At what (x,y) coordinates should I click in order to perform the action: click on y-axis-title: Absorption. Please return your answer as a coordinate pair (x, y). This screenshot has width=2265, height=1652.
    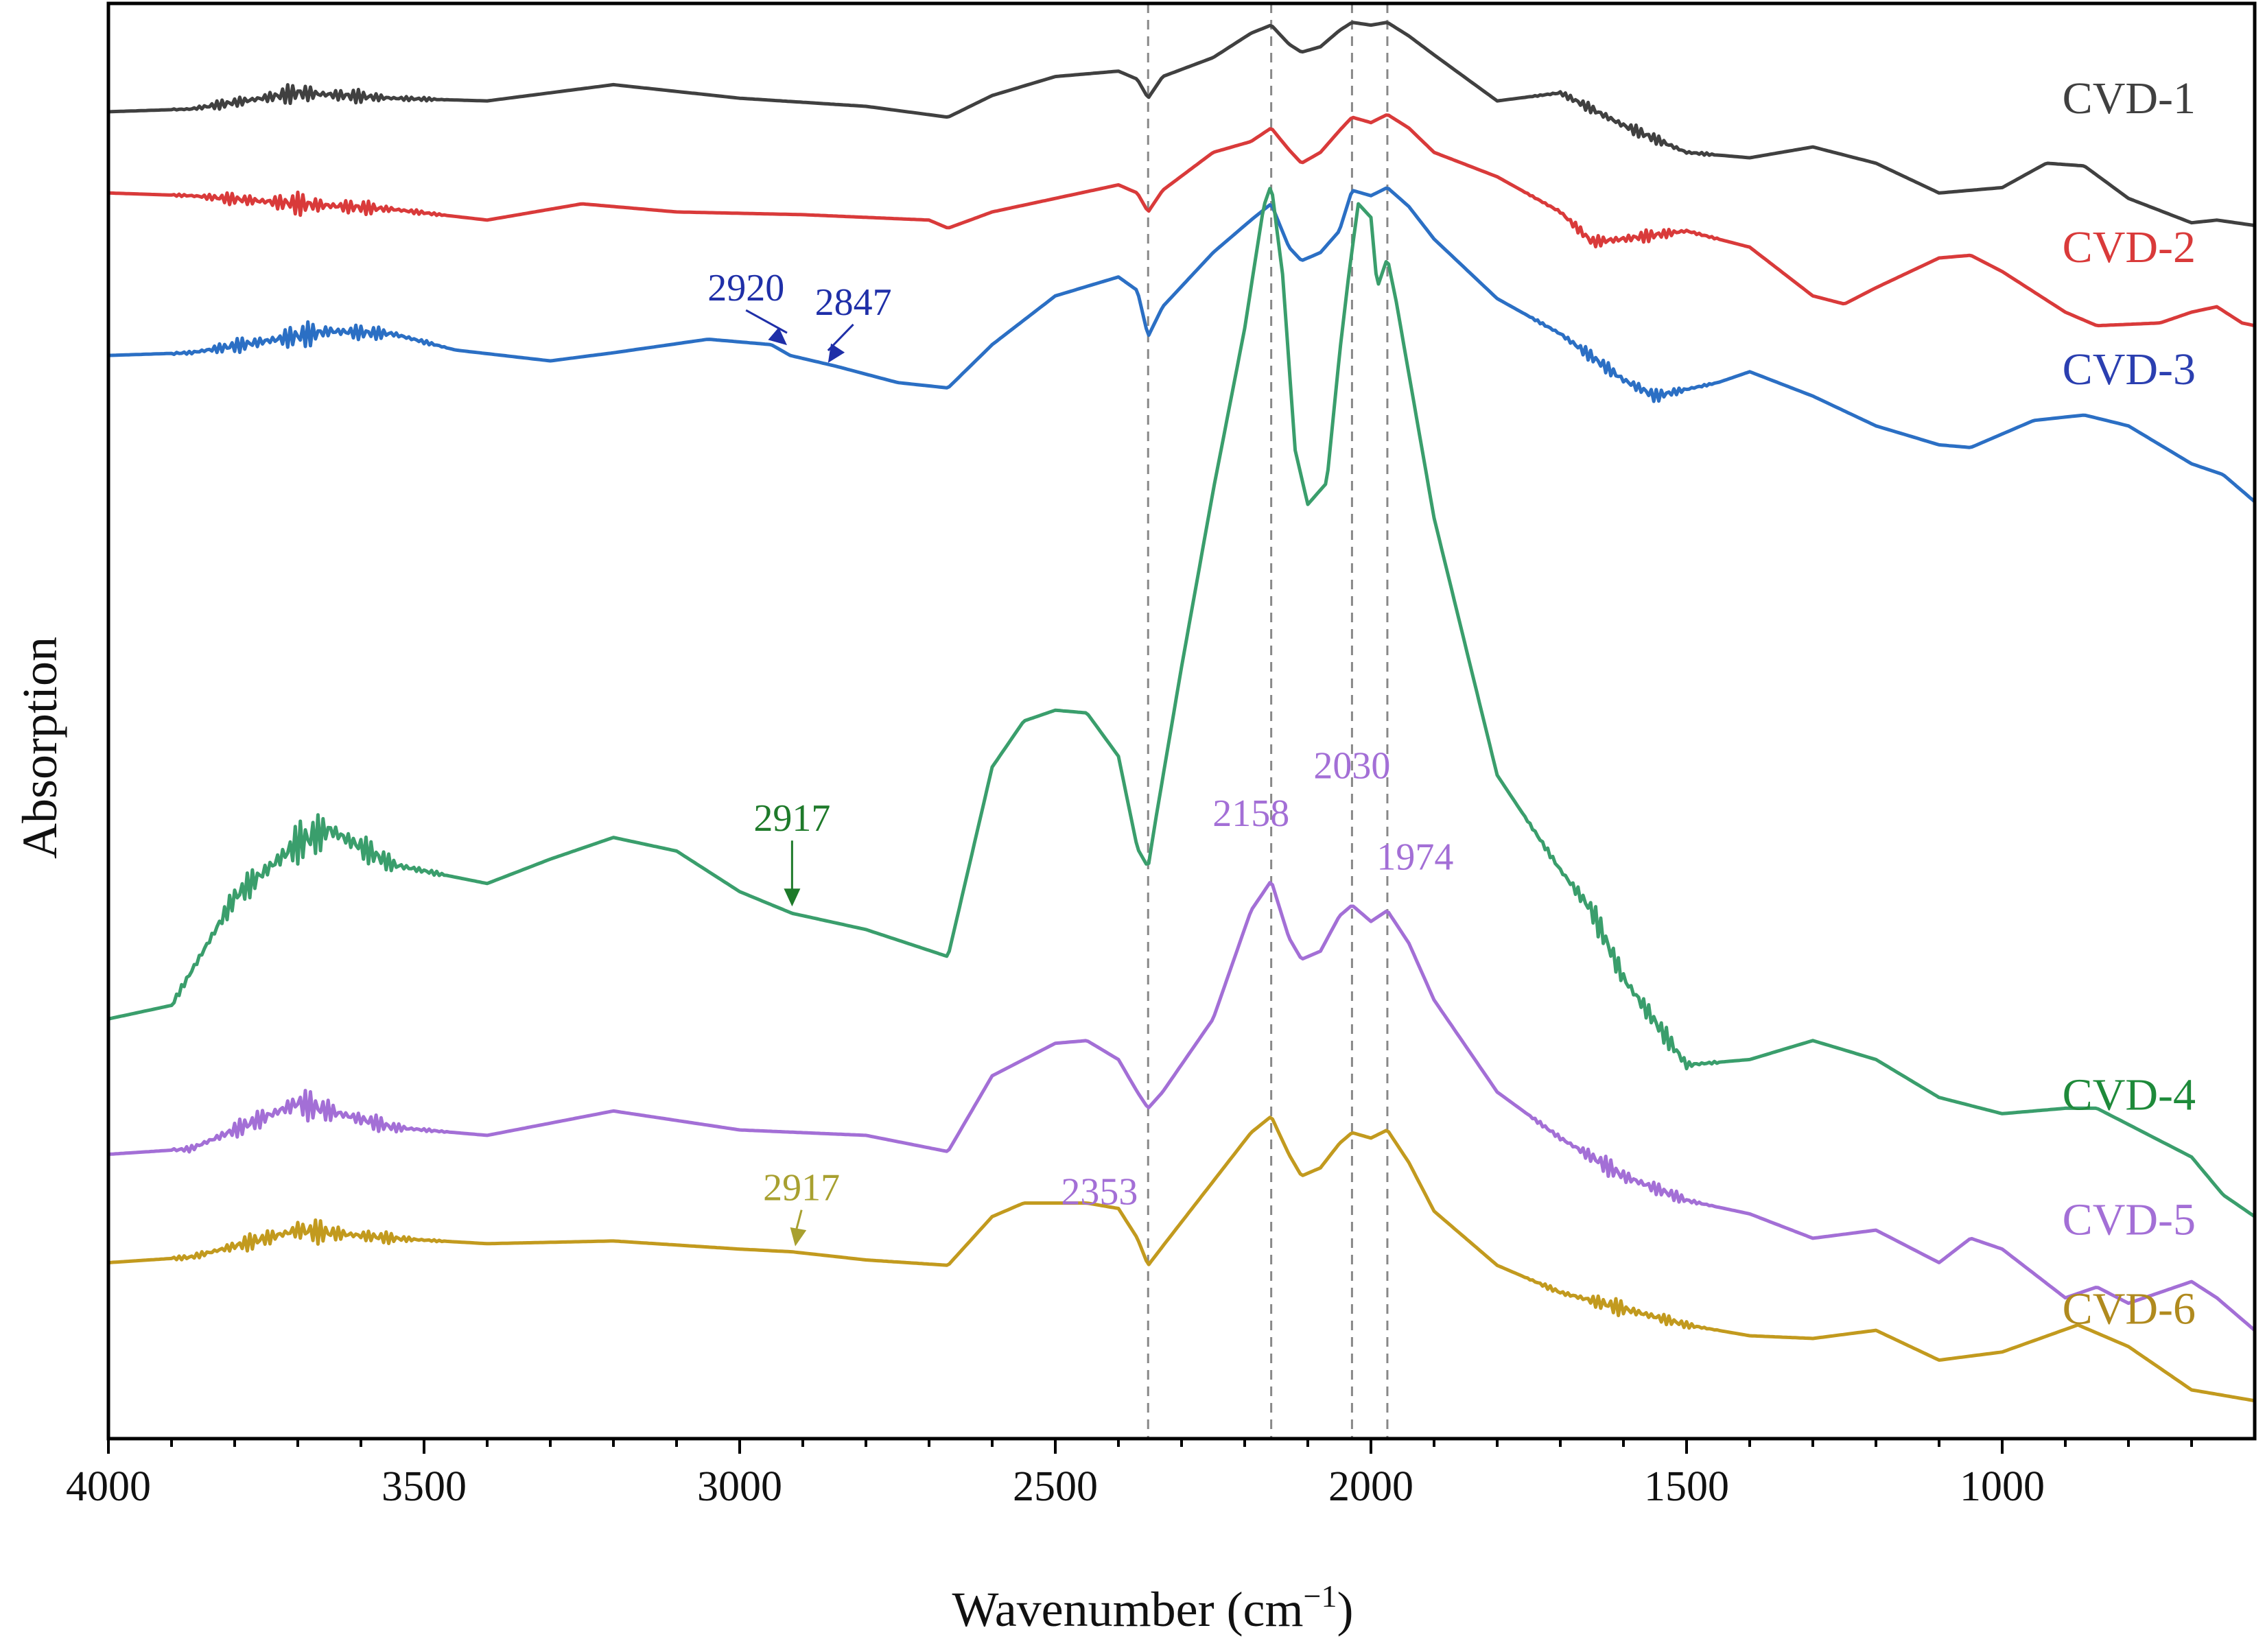
    Looking at the image, I should click on (39, 748).